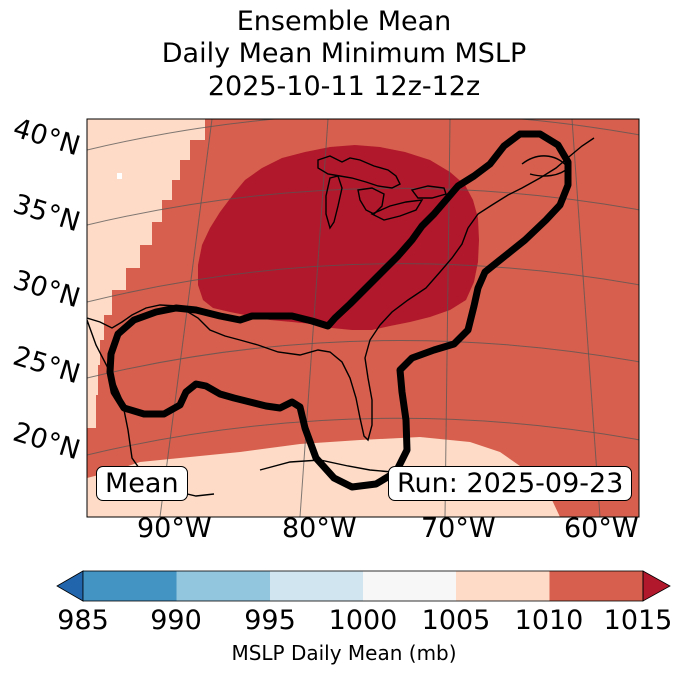  I want to click on title-line-1: Ensemble Mean, so click(344, 21).